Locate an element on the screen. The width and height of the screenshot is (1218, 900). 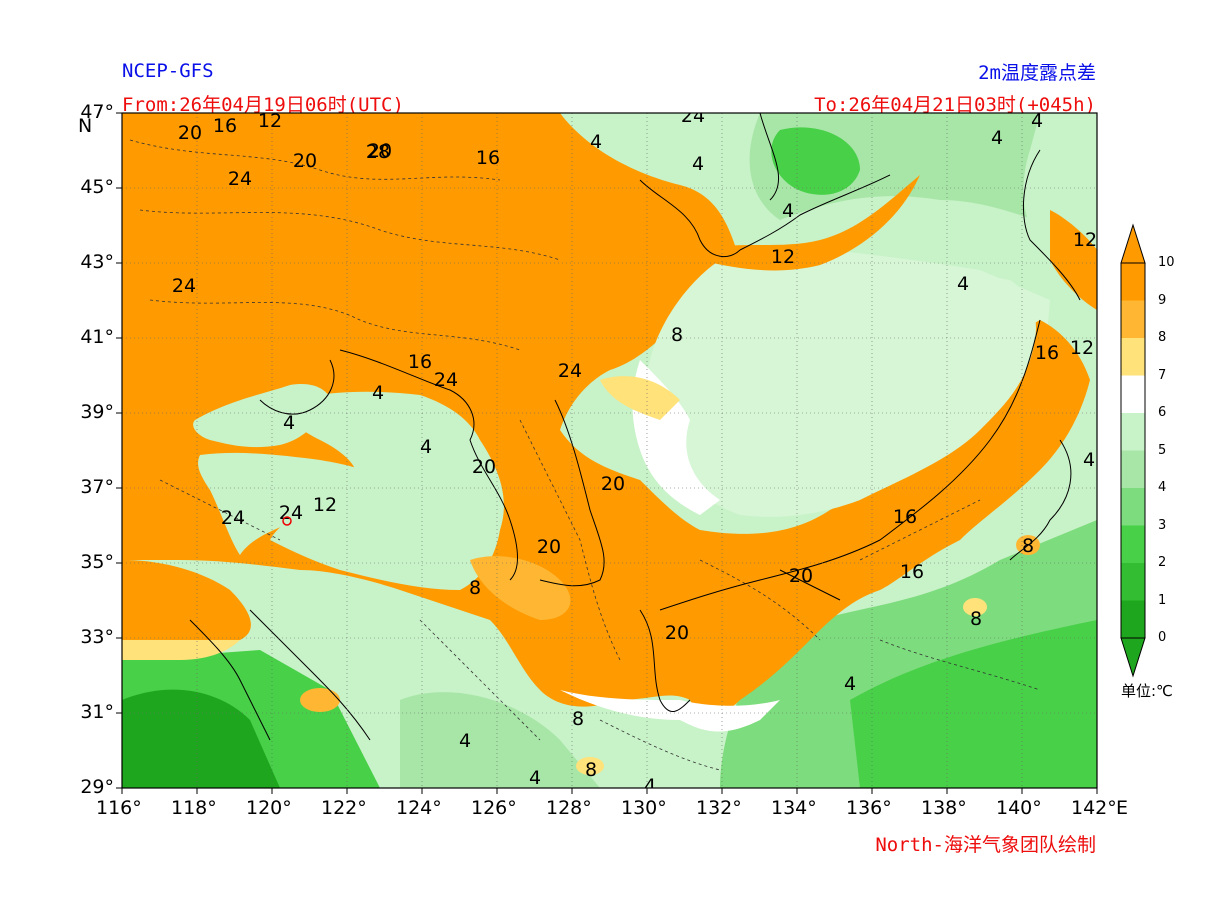
lon-label: 118° is located at coordinates (194, 808).